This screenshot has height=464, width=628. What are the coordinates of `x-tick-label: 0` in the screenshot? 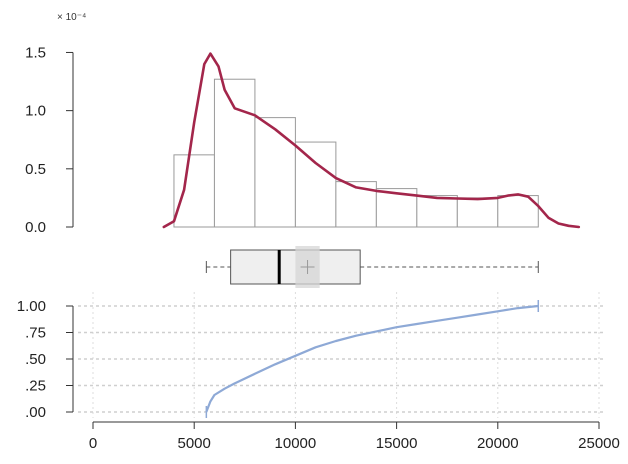 It's located at (93, 443).